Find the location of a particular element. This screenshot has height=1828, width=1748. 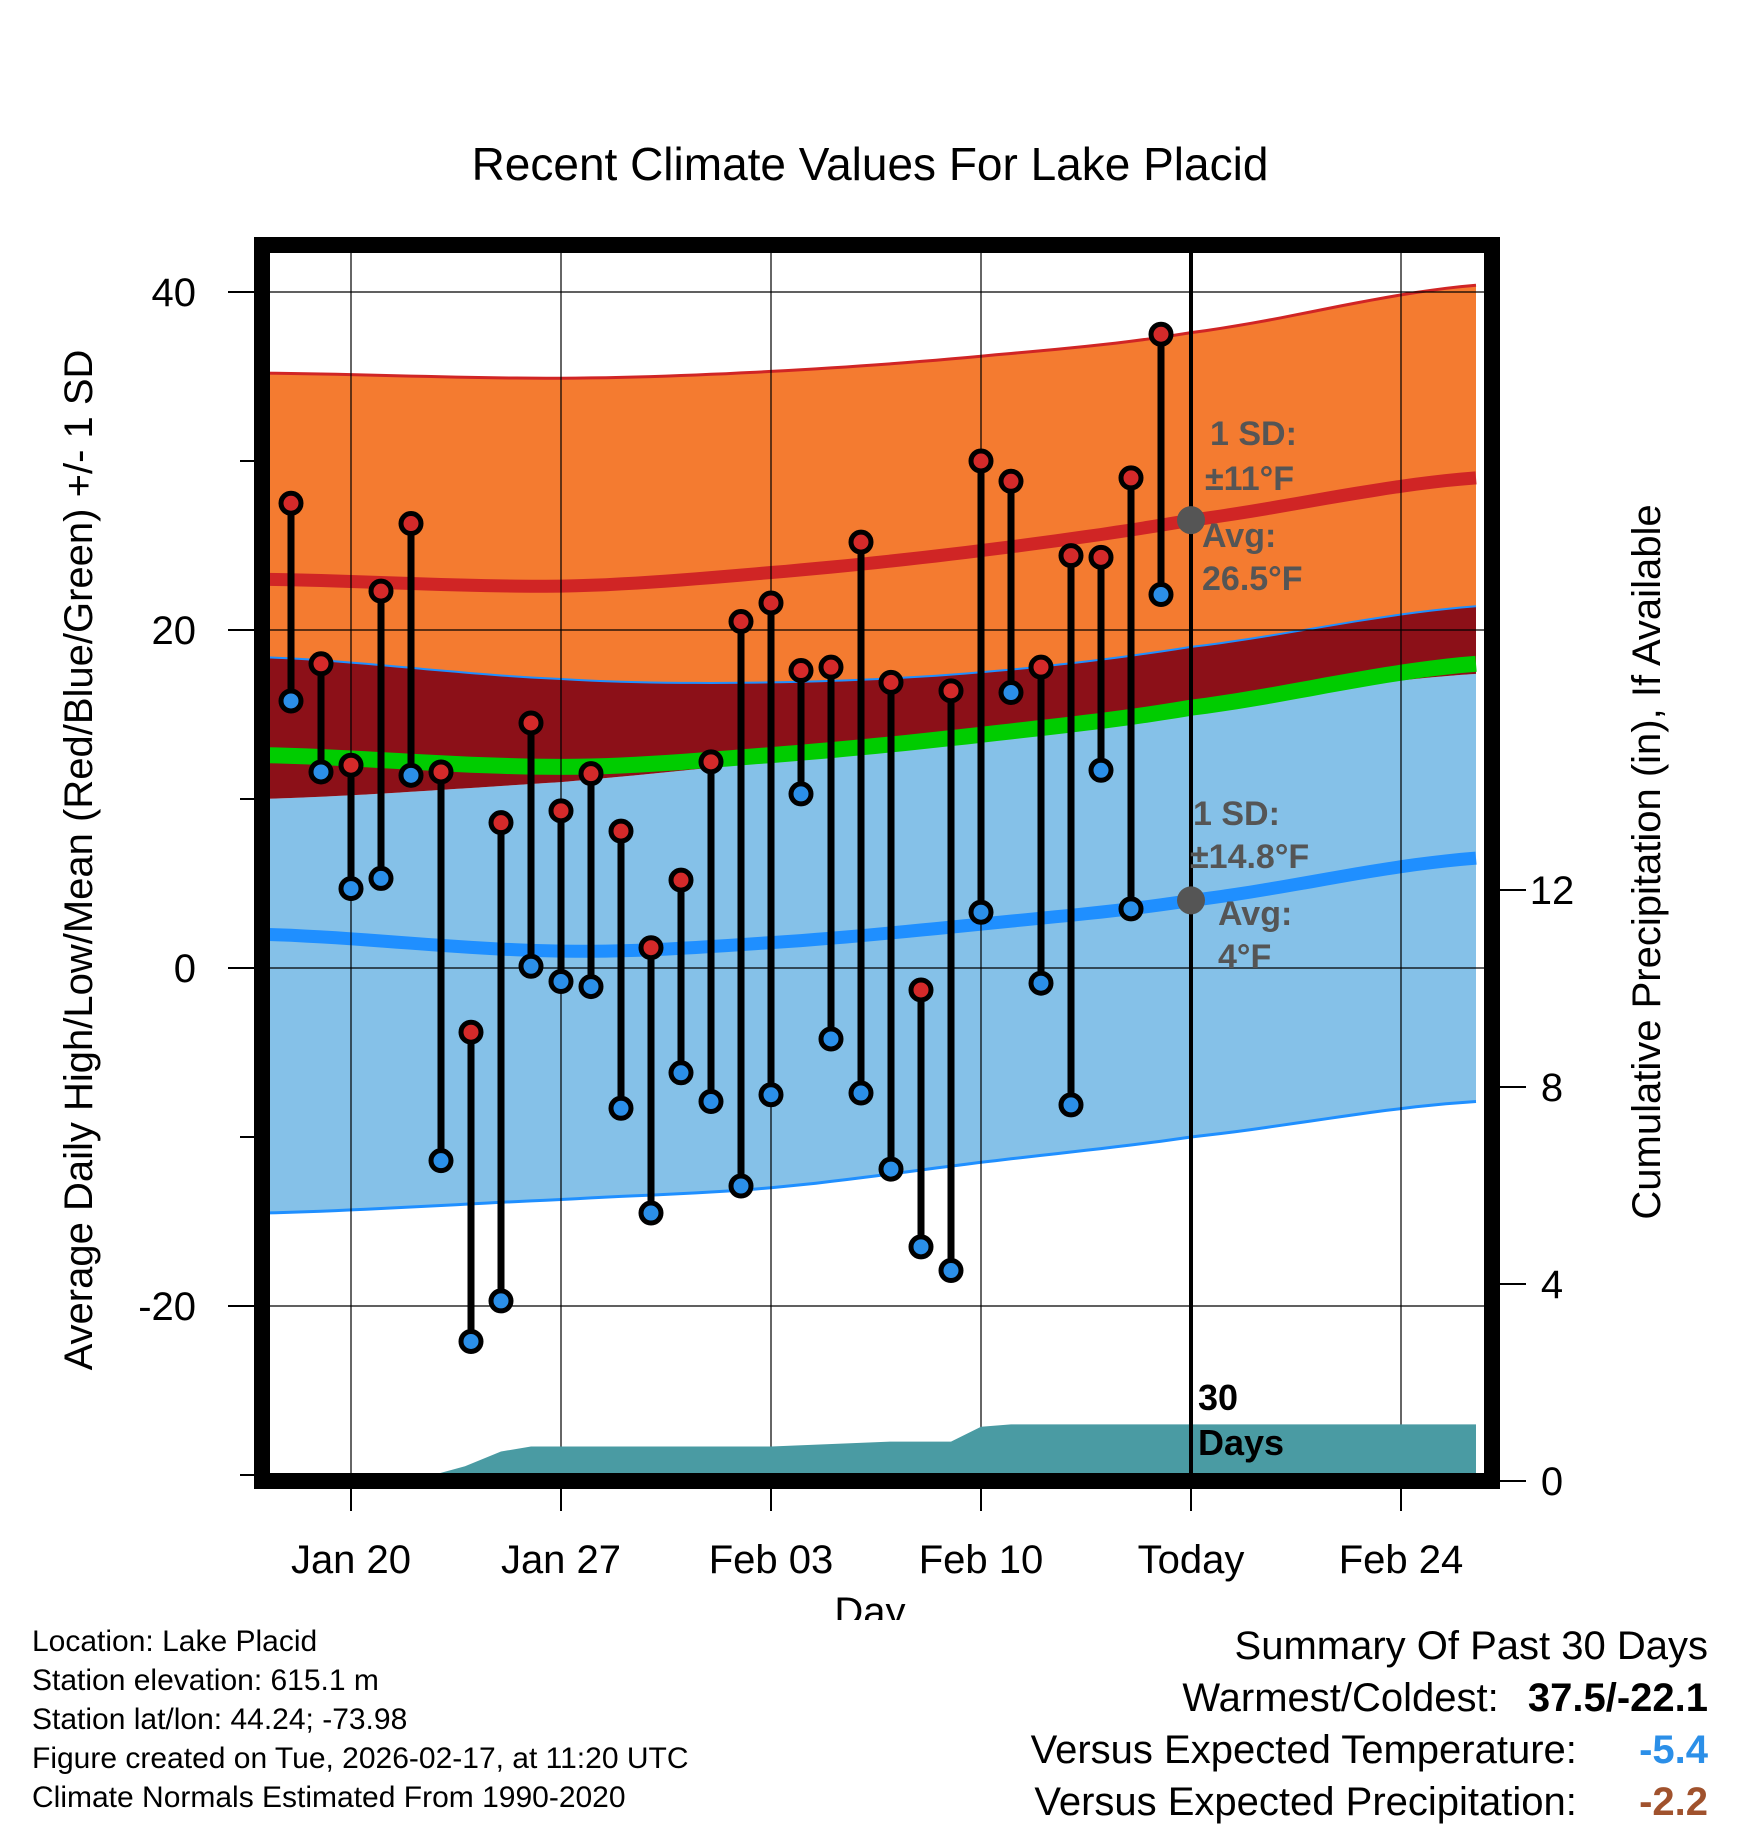

today-low-avg-marker is located at coordinates (1191, 900).